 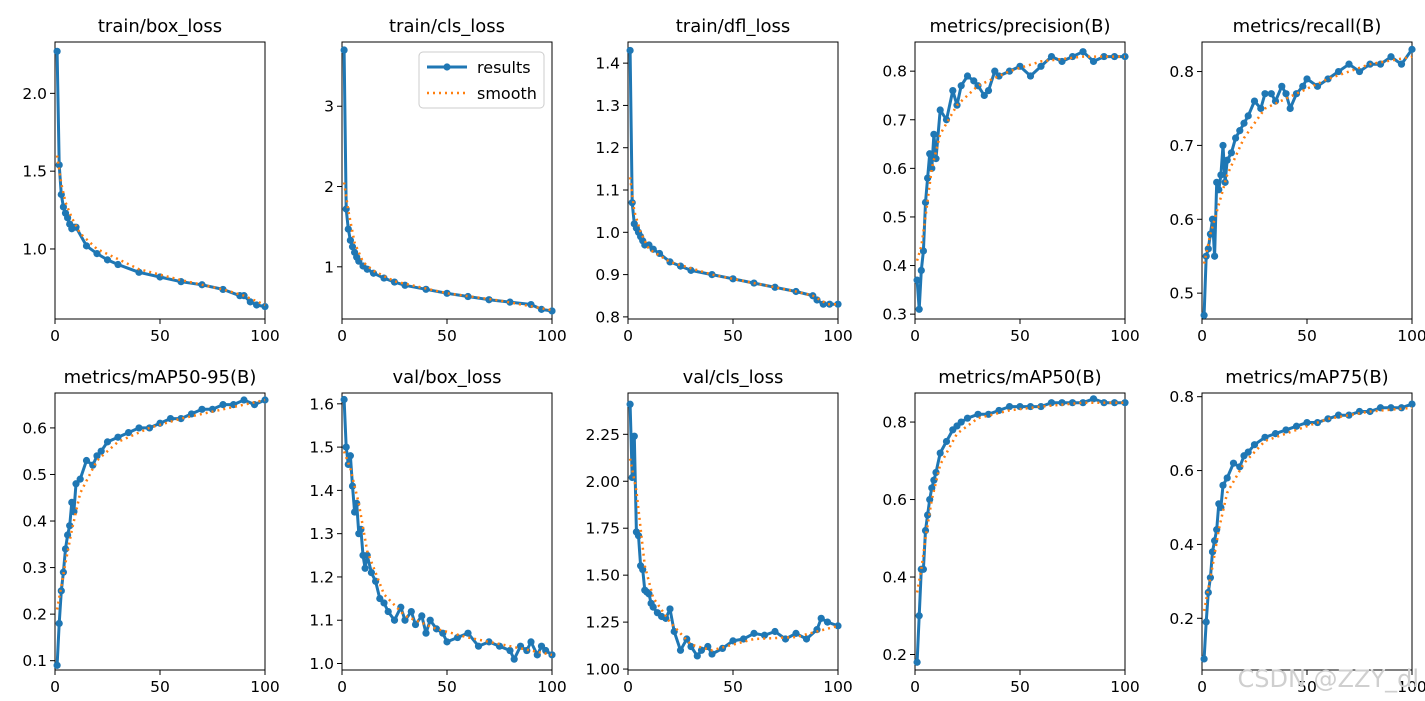 What do you see at coordinates (321, 621) in the screenshot?
I see `y-tick-label: 1.1` at bounding box center [321, 621].